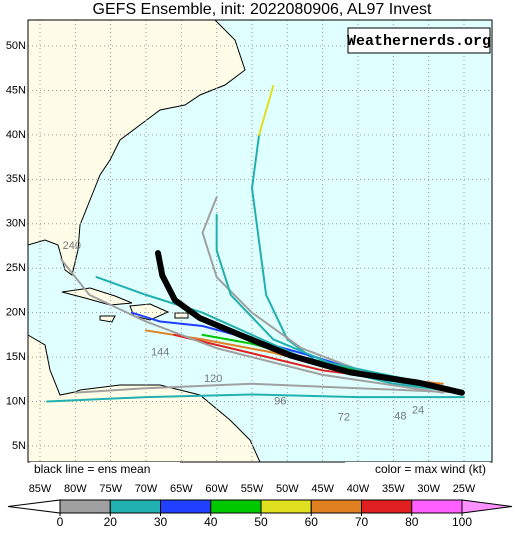 The height and width of the screenshot is (536, 524). I want to click on colorbar-under, so click(34, 506).